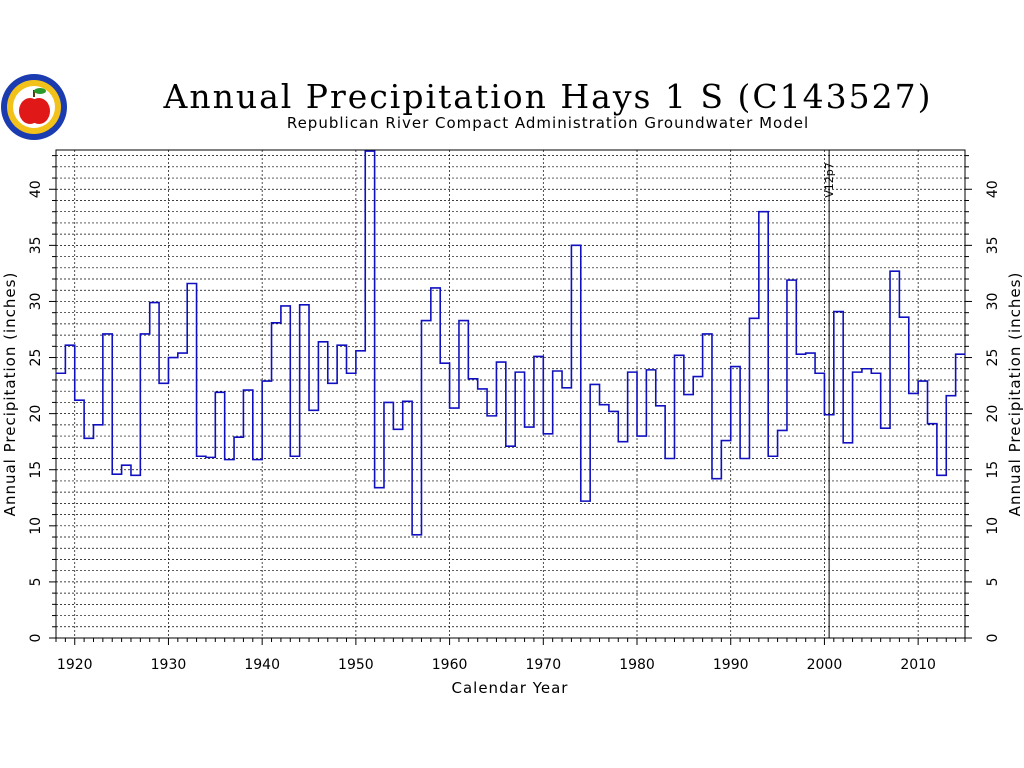  Describe the element at coordinates (36, 302) in the screenshot. I see `y-tick-label-left: 30` at that location.